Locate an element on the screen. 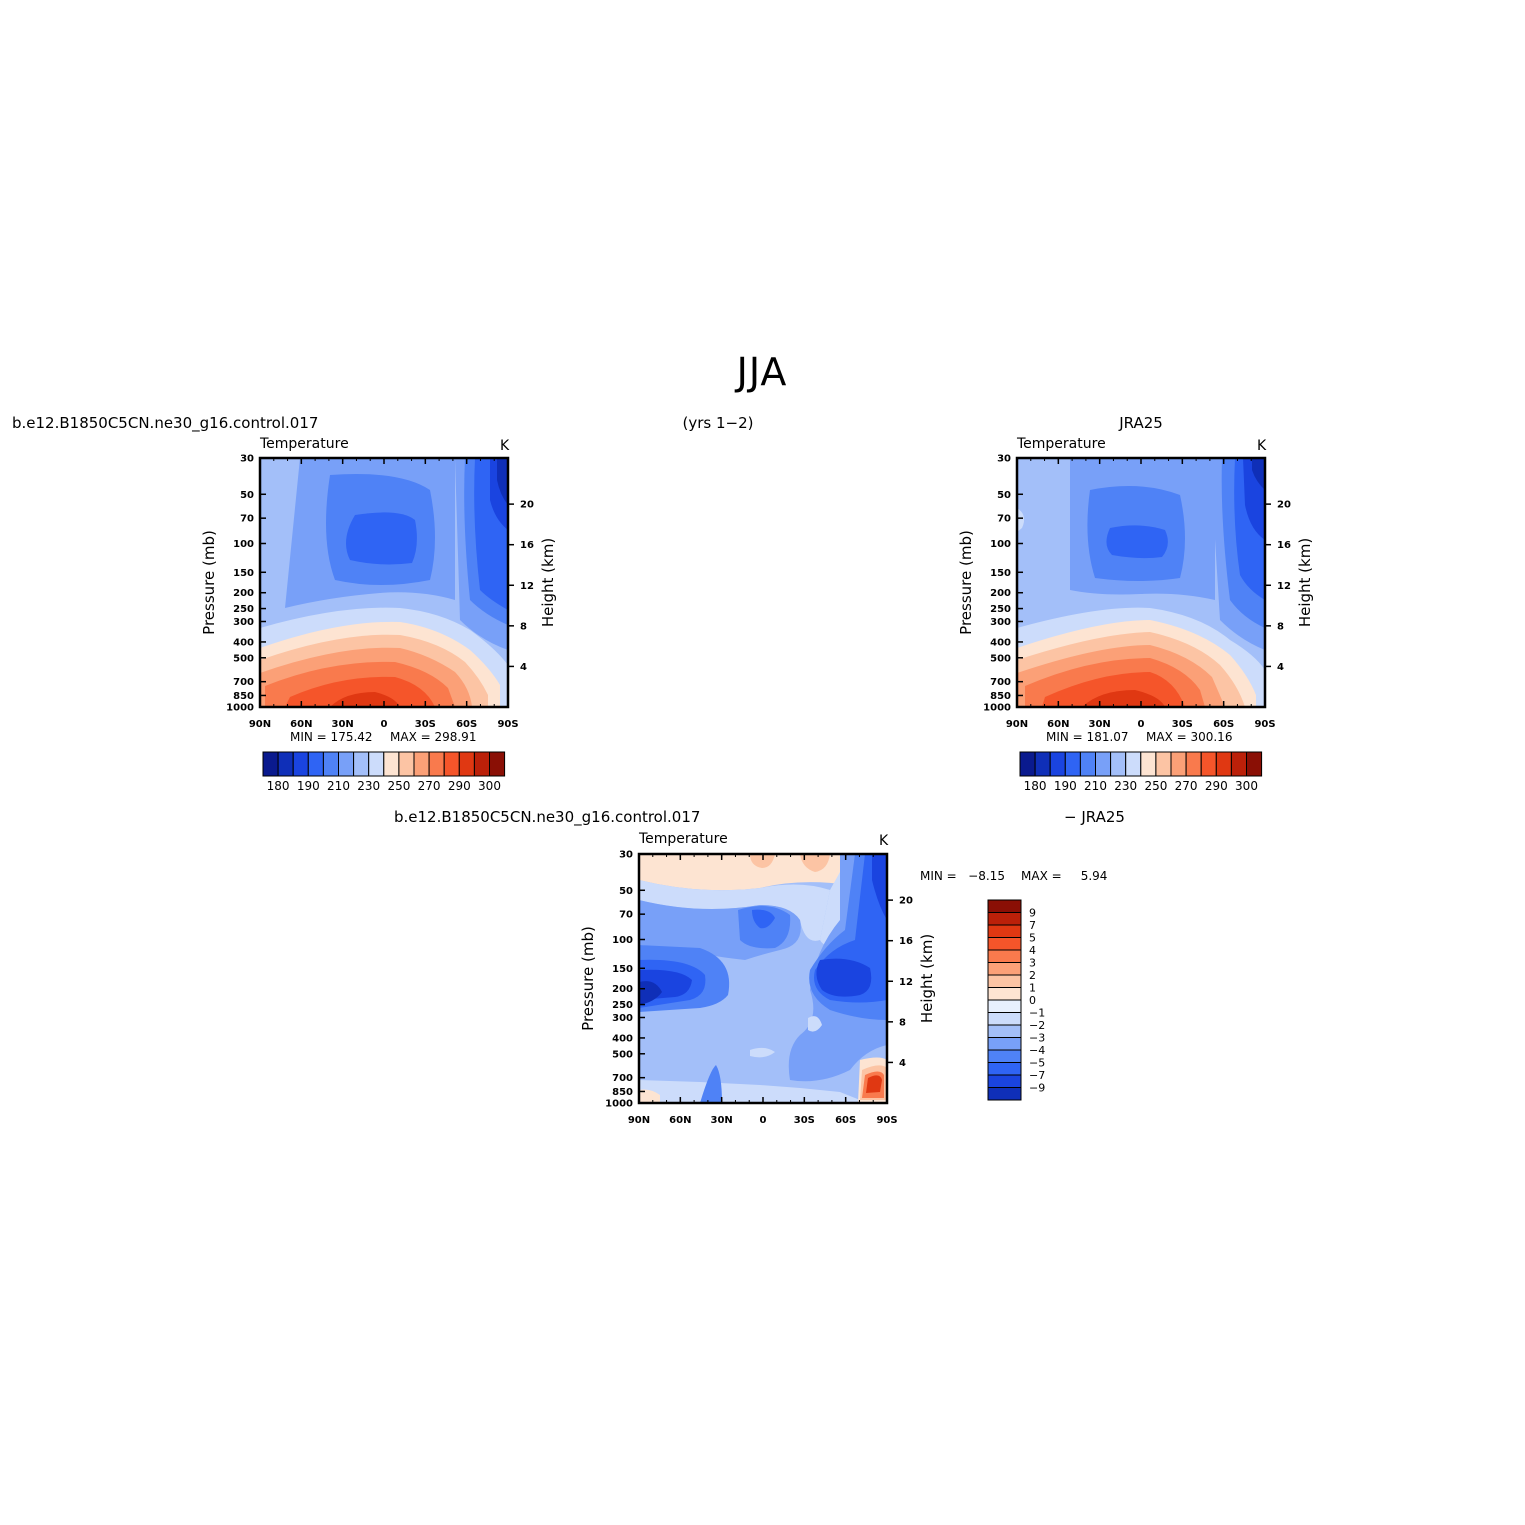 This screenshot has height=1525, width=1525. y-axis-title-diff: Pressure (mb) is located at coordinates (588, 978).